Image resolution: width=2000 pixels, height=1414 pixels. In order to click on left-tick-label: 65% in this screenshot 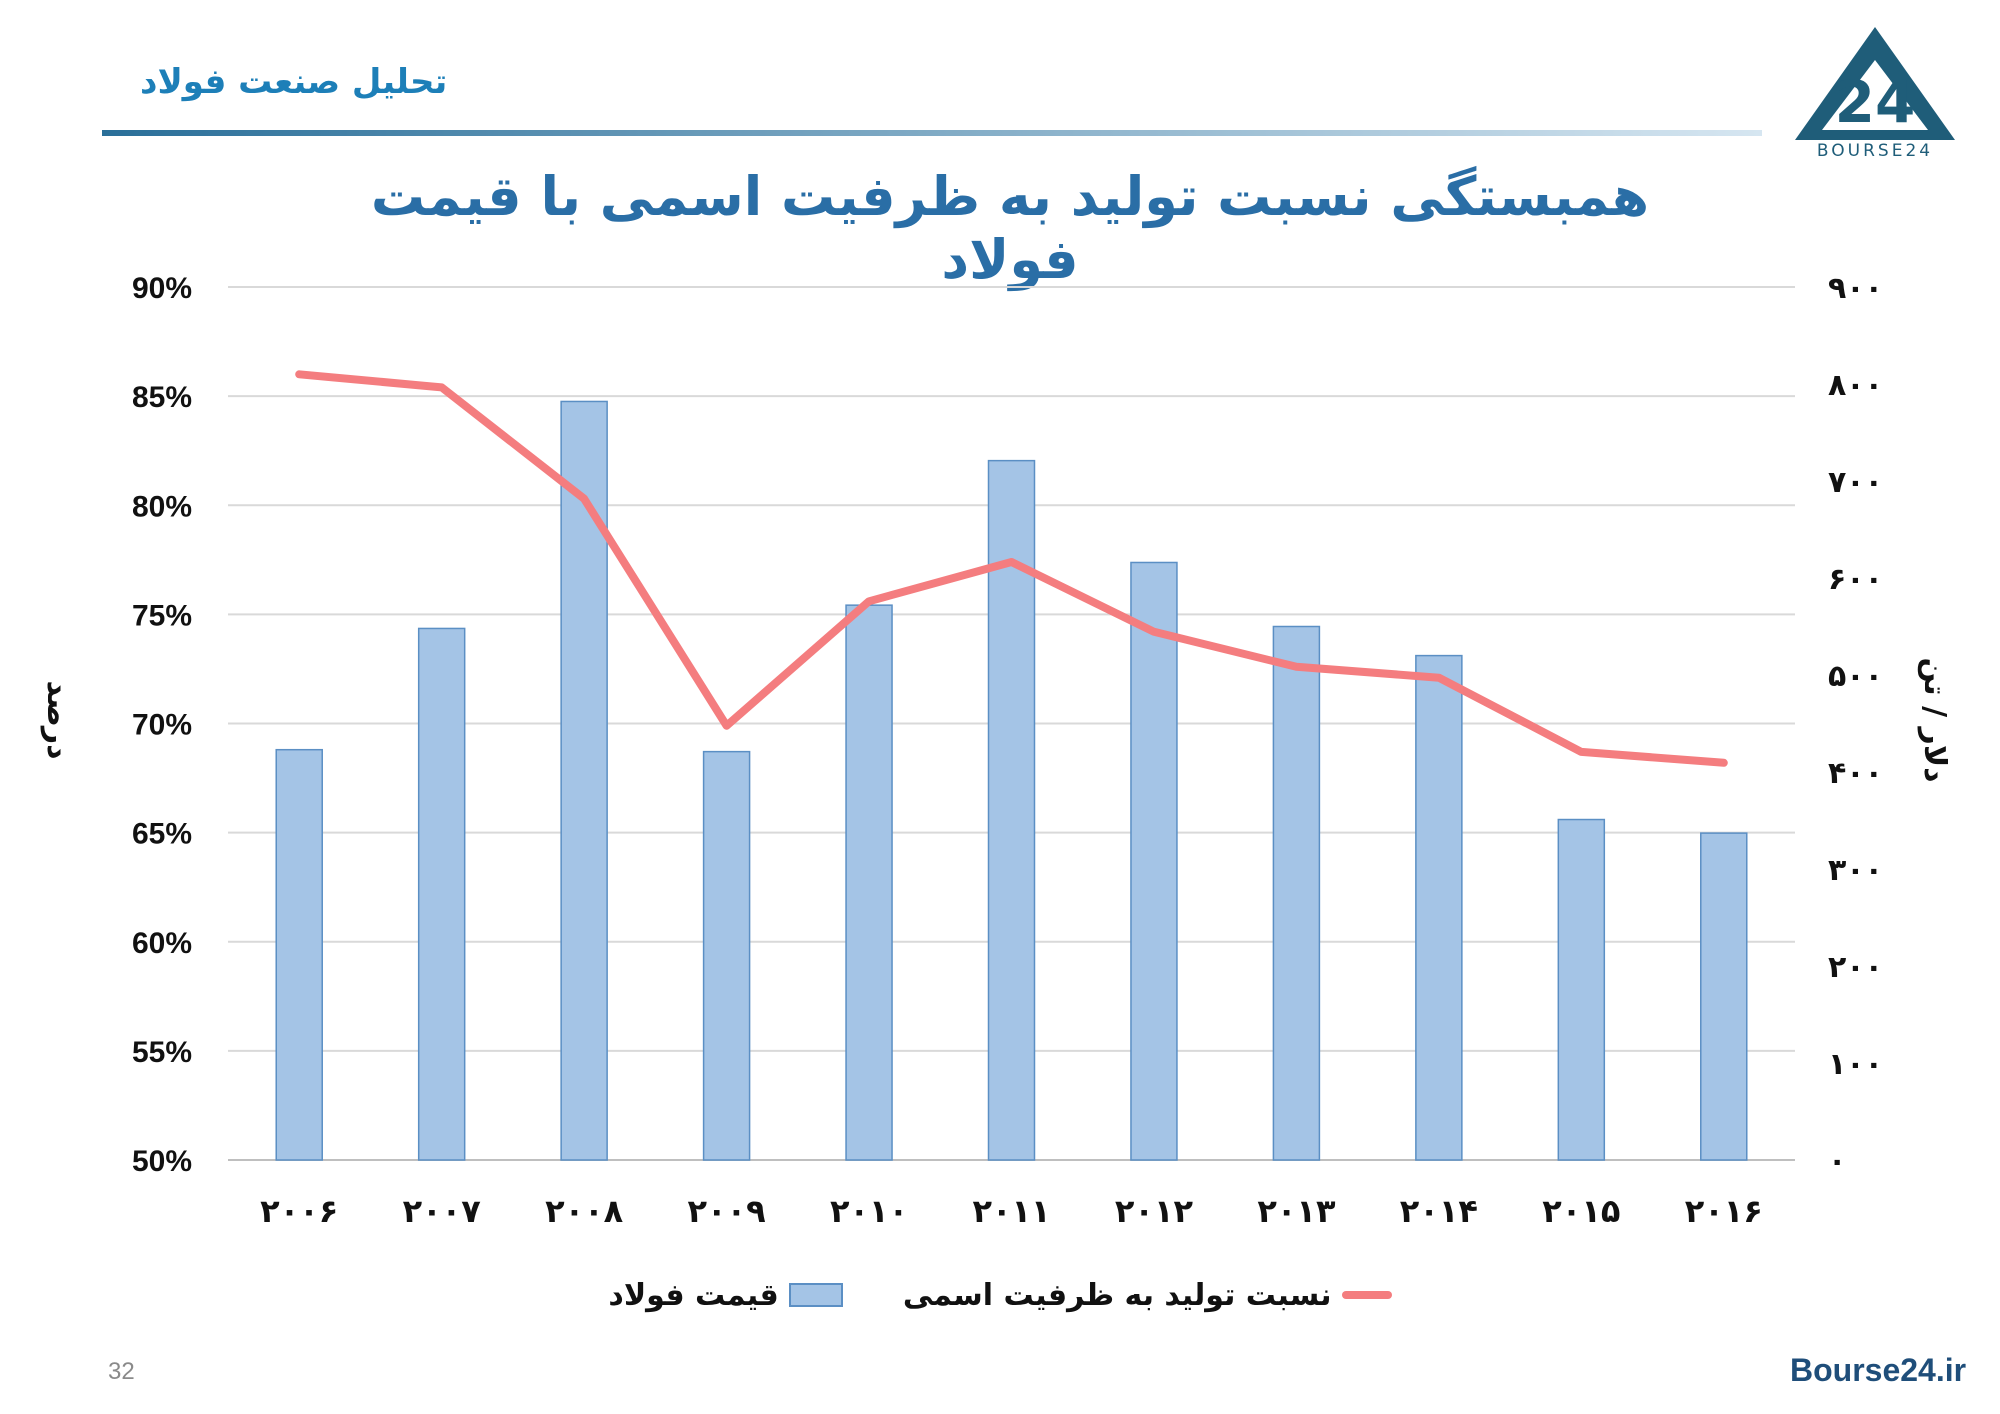, I will do `click(162, 834)`.